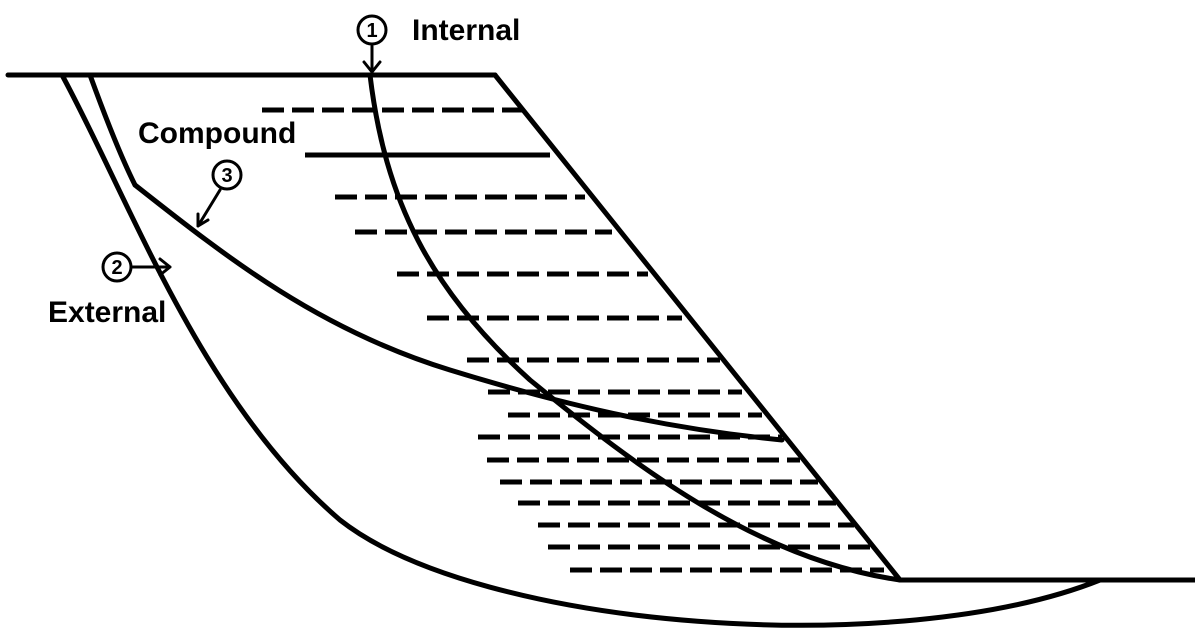 Image resolution: width=1195 pixels, height=642 pixels. I want to click on arrow-down-left-icon, so click(209, 208).